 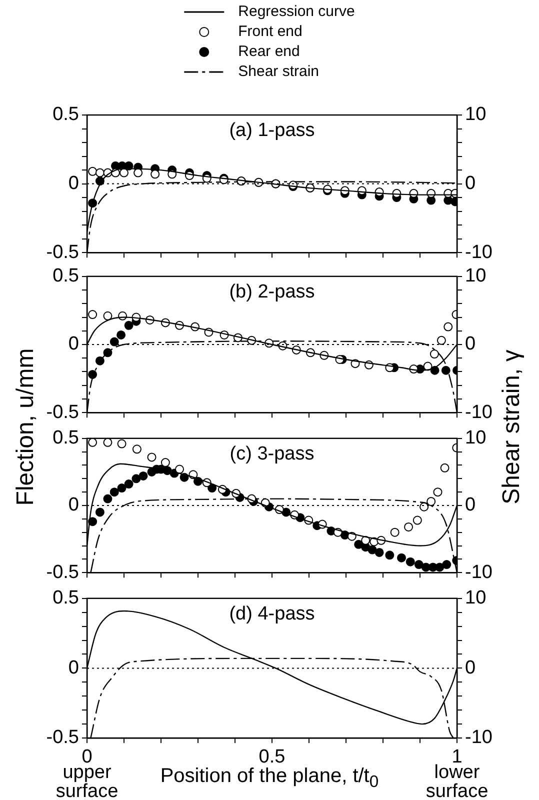 I want to click on legend-label: Shear strain, so click(x=279, y=71).